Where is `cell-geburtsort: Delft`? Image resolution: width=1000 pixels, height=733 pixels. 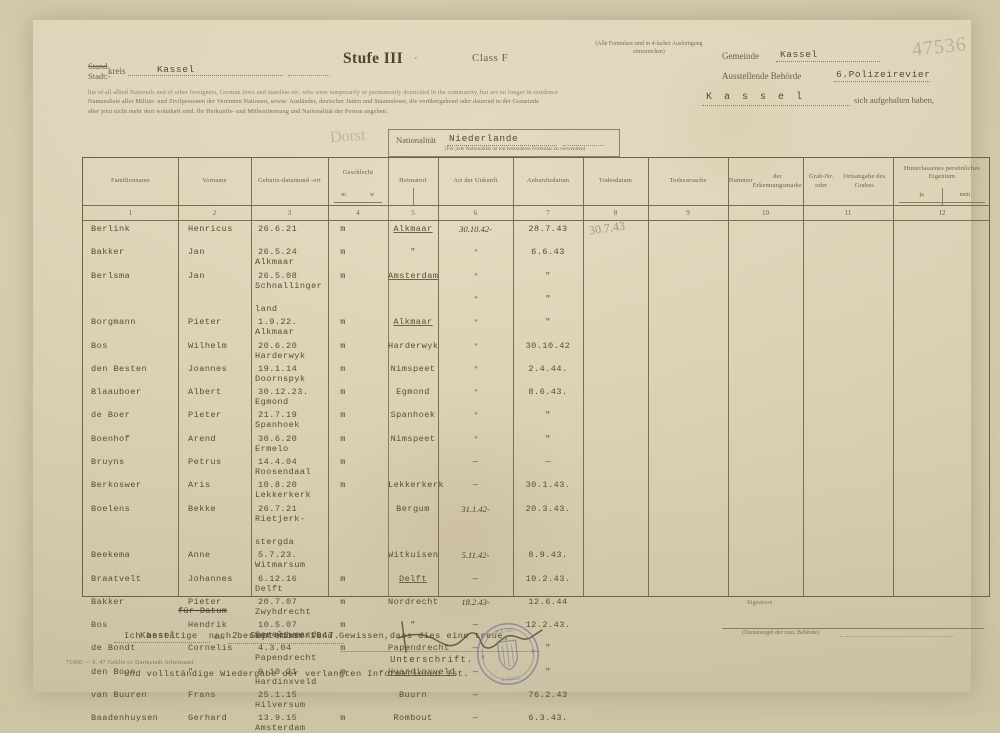 cell-geburtsort: Delft is located at coordinates (269, 588).